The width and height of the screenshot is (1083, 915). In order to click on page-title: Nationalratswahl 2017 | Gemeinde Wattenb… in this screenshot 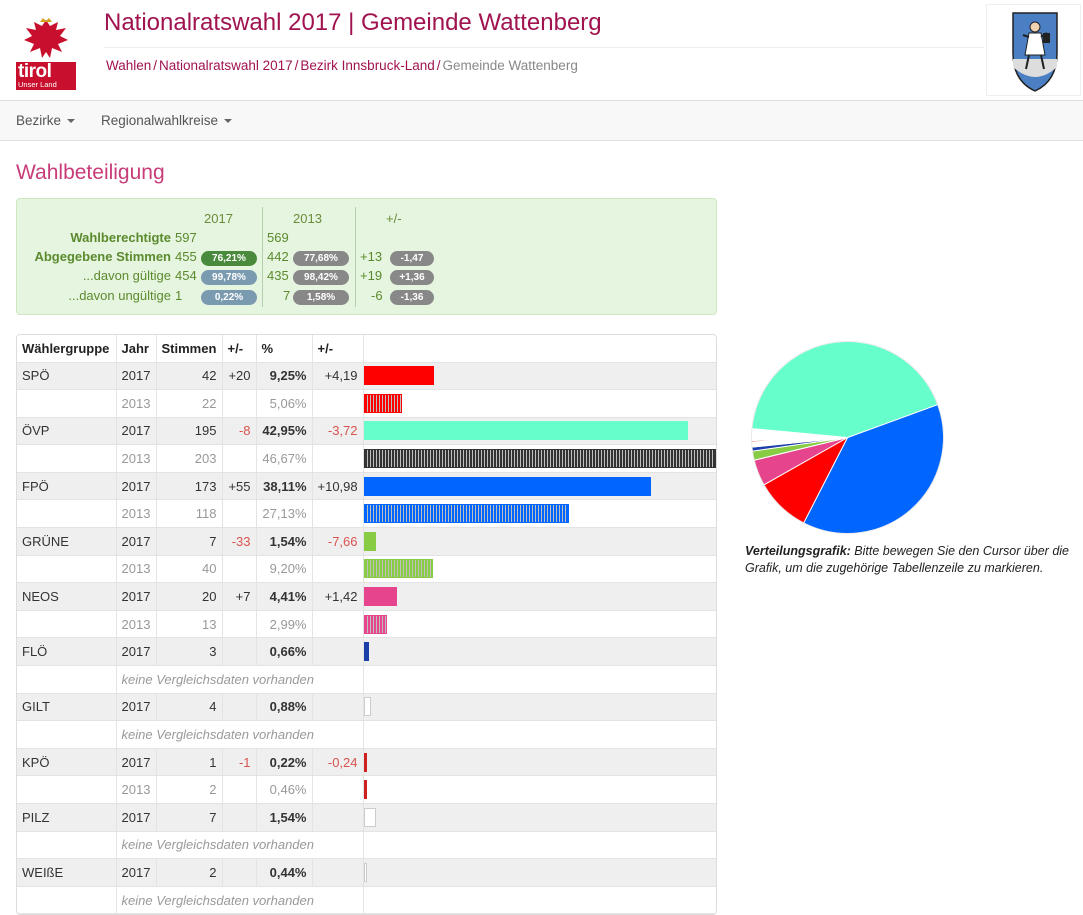, I will do `click(353, 22)`.